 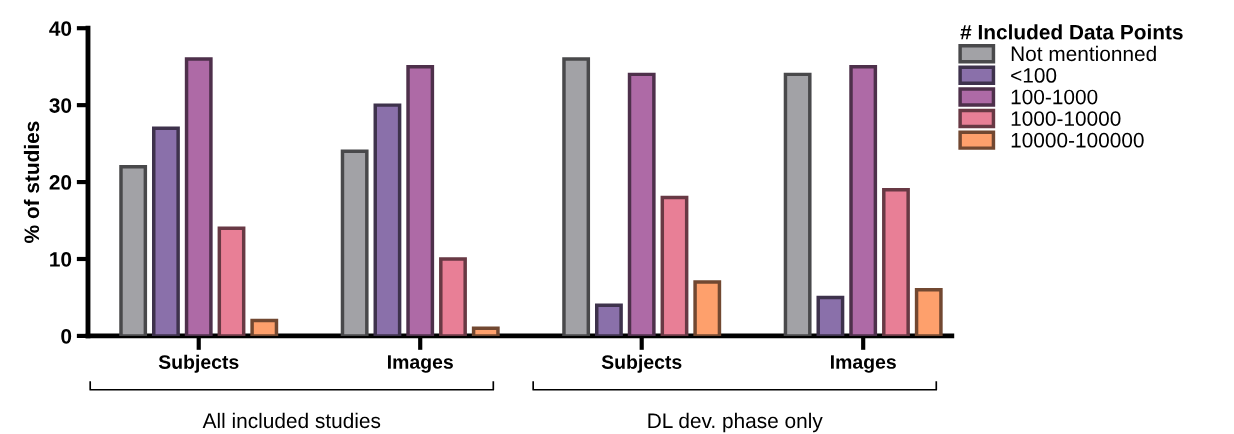 I want to click on legend-title: # Included Data Points, so click(x=1071, y=32).